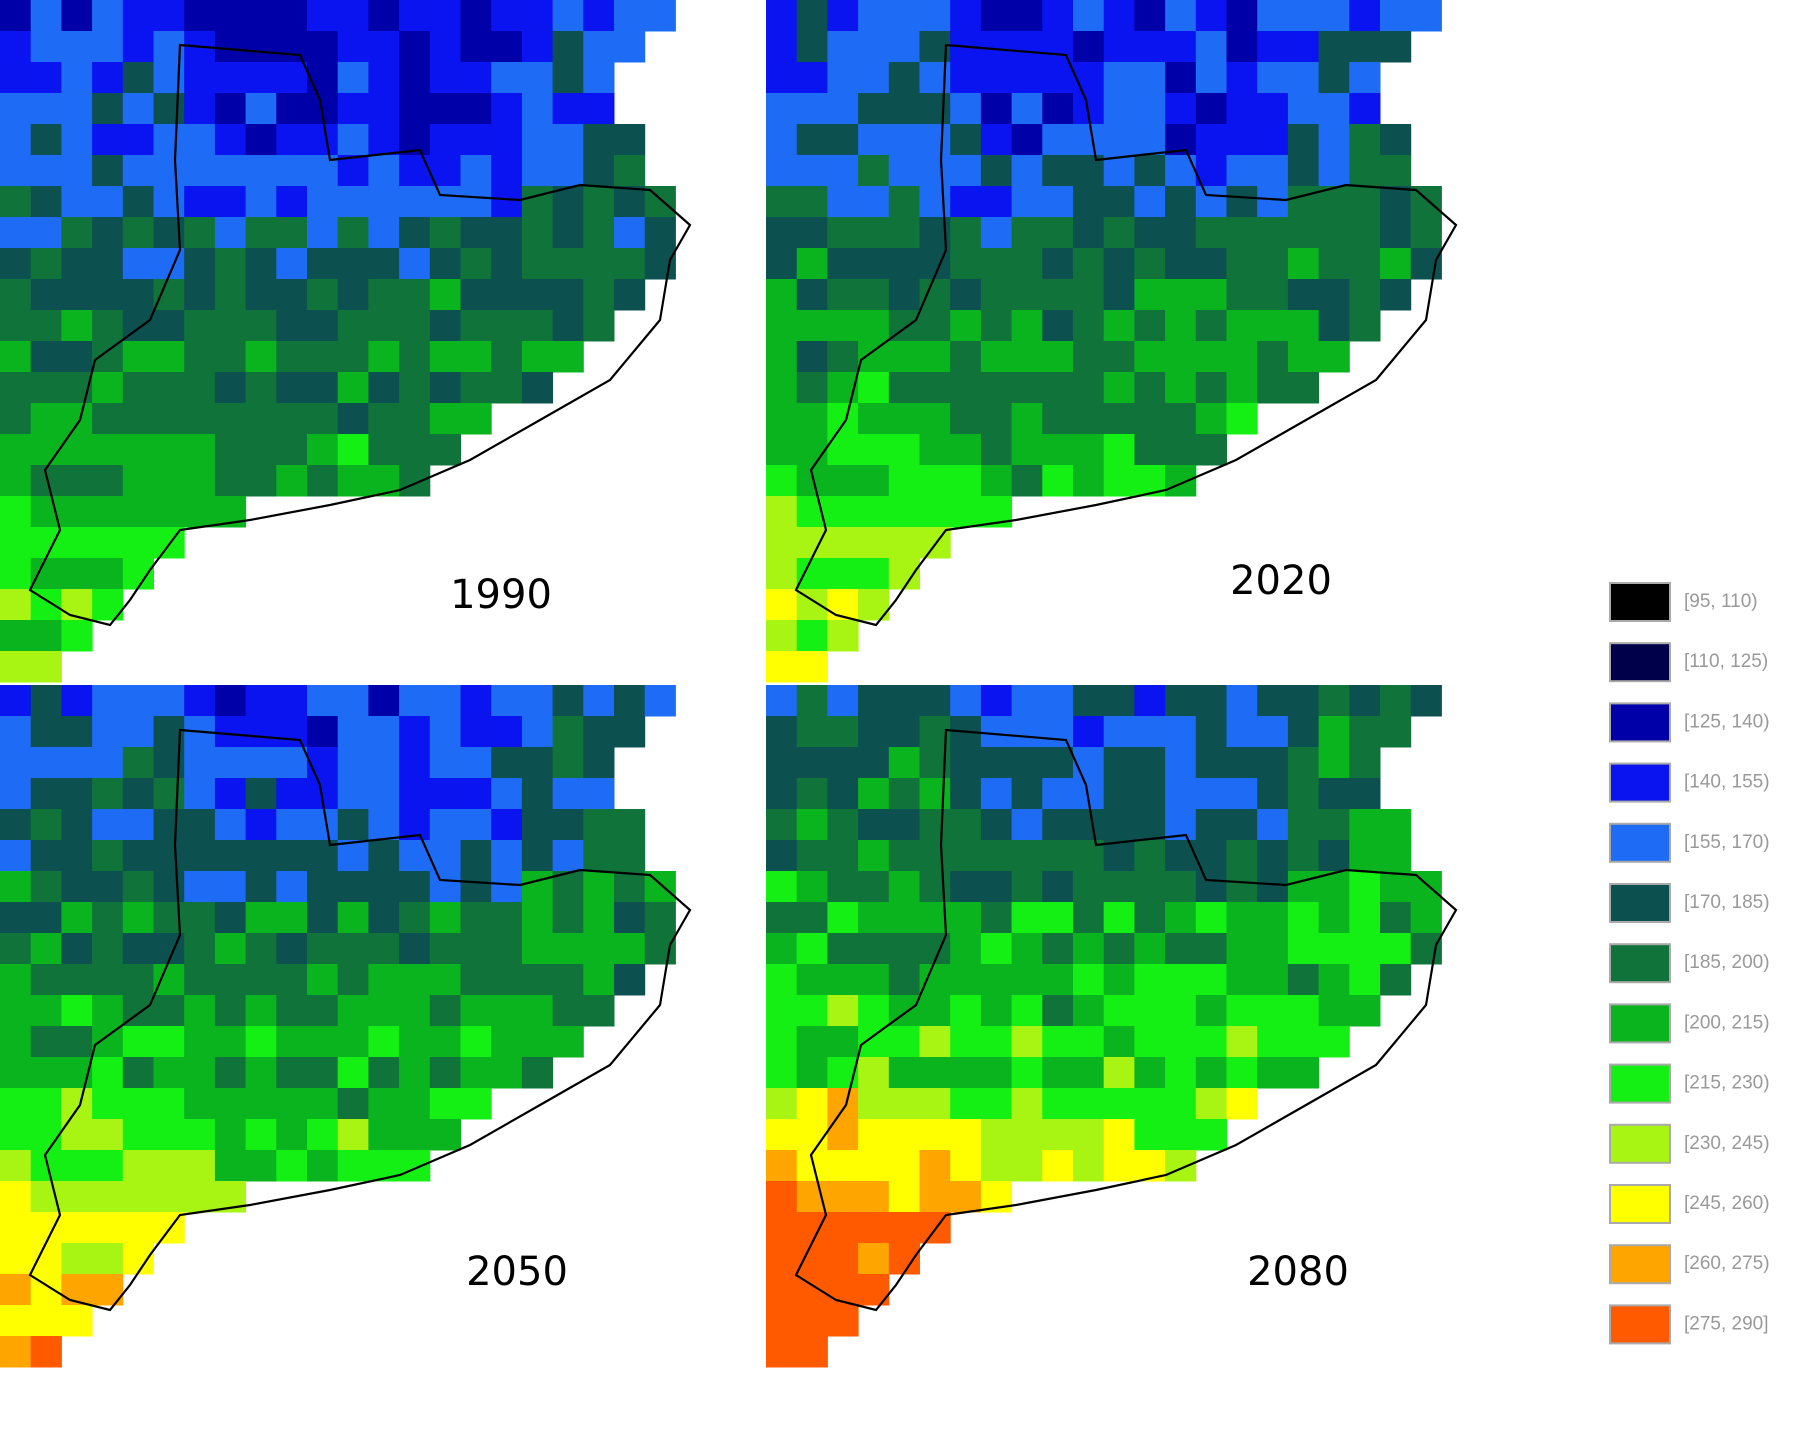 This screenshot has width=1814, height=1440. I want to click on legend-swatch, so click(1640, 722).